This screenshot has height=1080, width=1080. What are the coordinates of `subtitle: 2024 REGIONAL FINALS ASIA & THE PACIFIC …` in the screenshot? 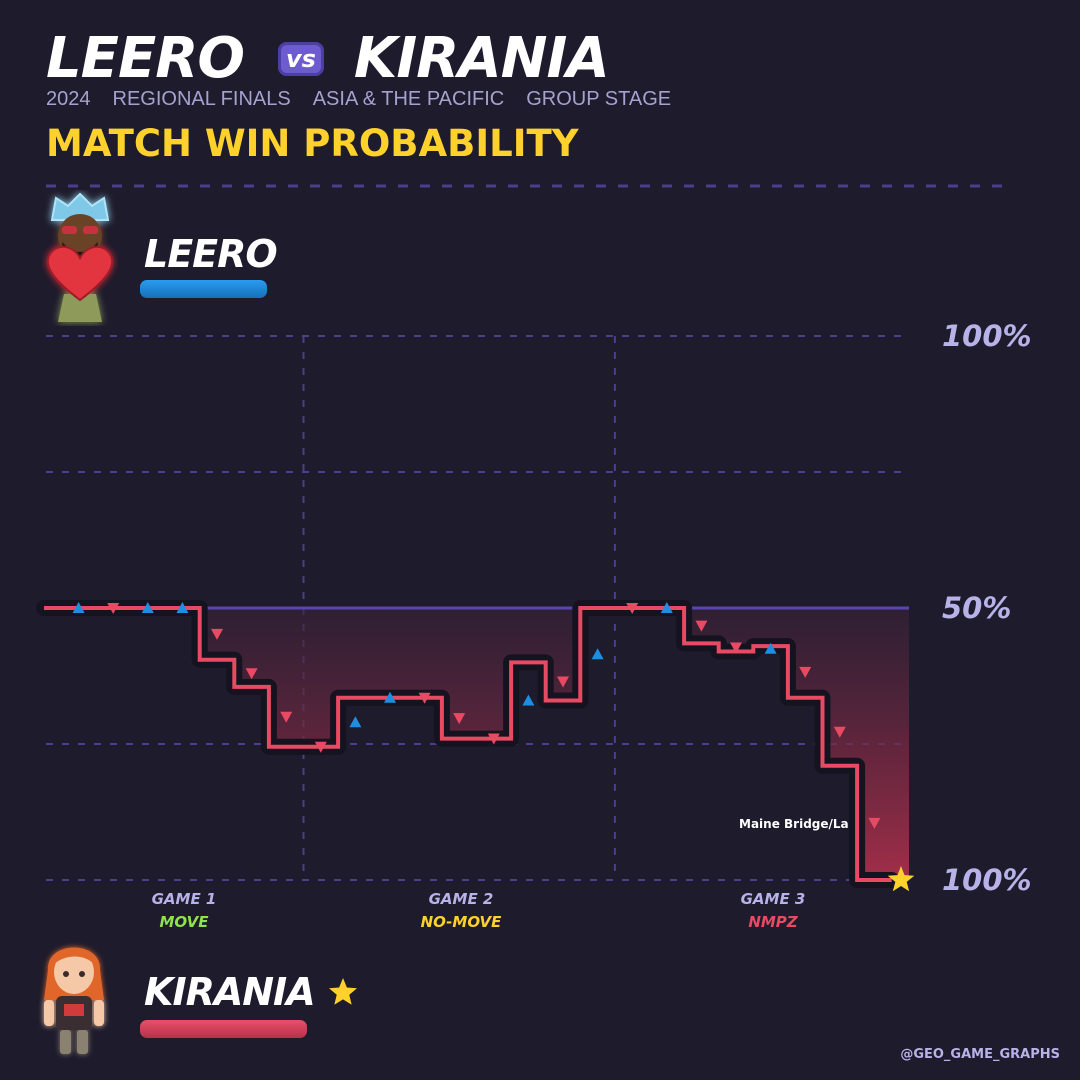 It's located at (358, 99).